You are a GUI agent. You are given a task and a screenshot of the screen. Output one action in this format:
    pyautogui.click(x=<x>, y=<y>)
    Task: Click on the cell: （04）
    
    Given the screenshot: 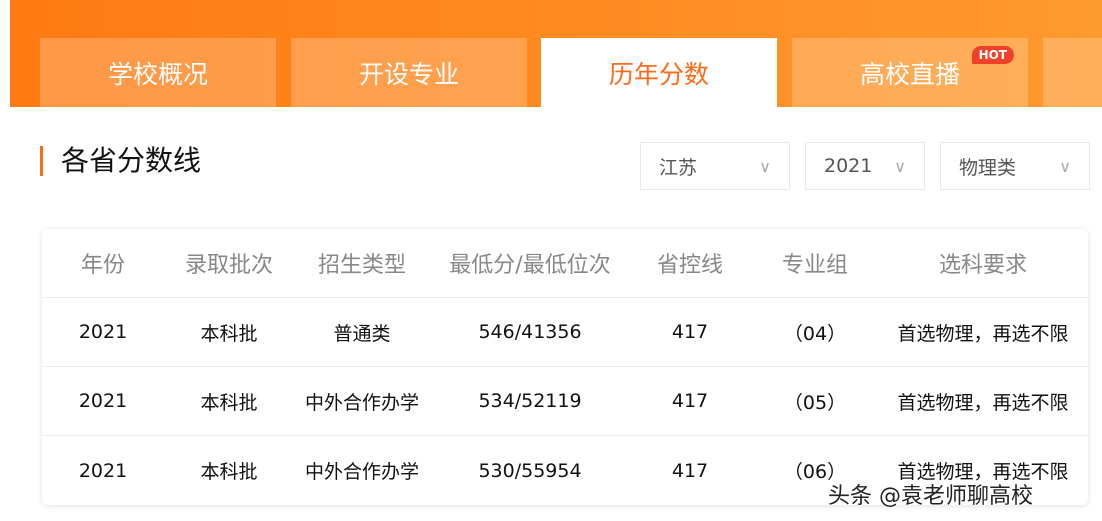 What is the action you would take?
    pyautogui.click(x=815, y=333)
    